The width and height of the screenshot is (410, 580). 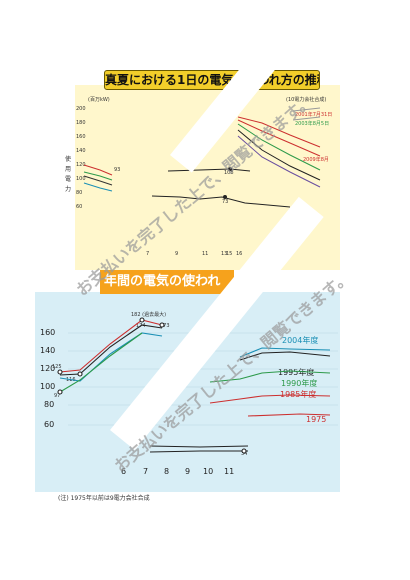 I want to click on chart2-point-label: 173, so click(x=165, y=326).